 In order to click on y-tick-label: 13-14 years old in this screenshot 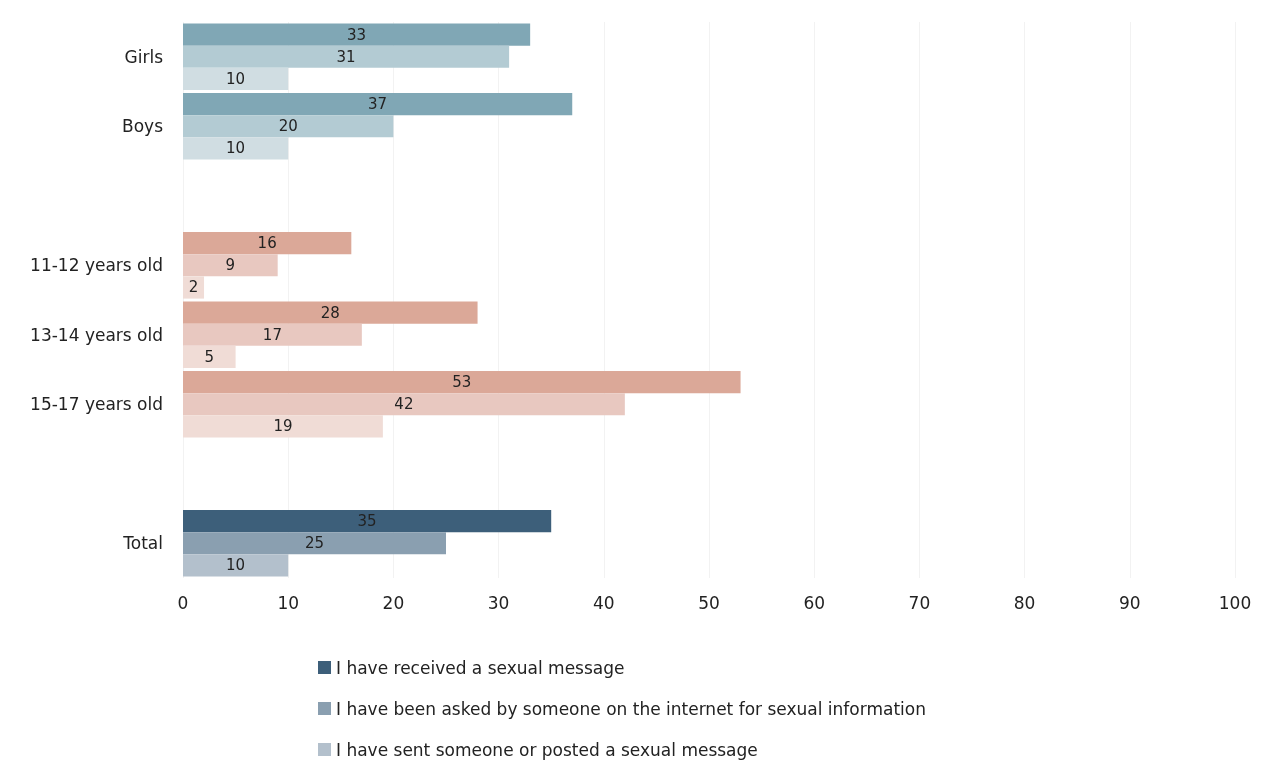, I will do `click(96, 334)`.